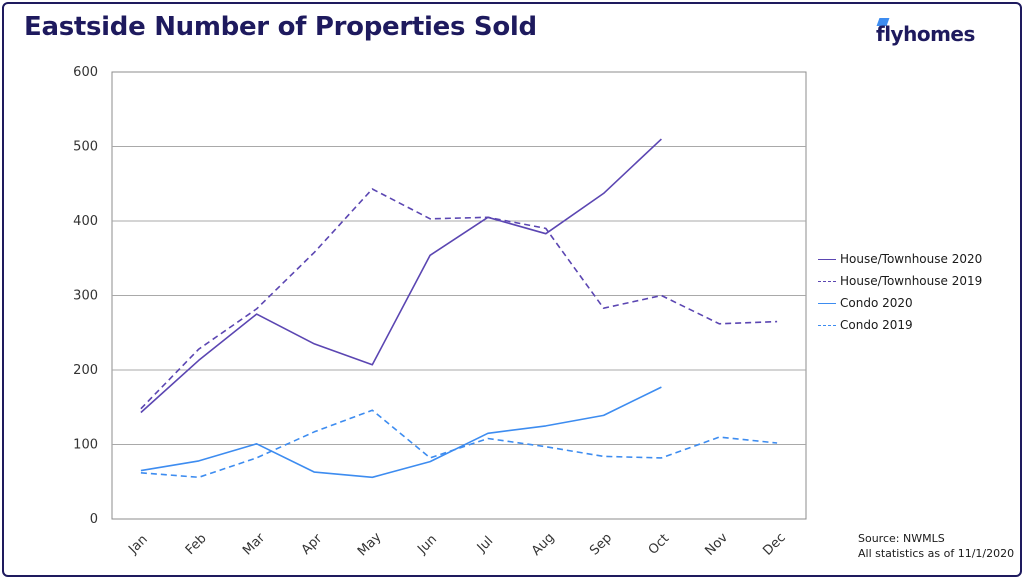 This screenshot has height=579, width=1024. I want to click on chart-title: Eastside Number of Properties Sold, so click(280, 27).